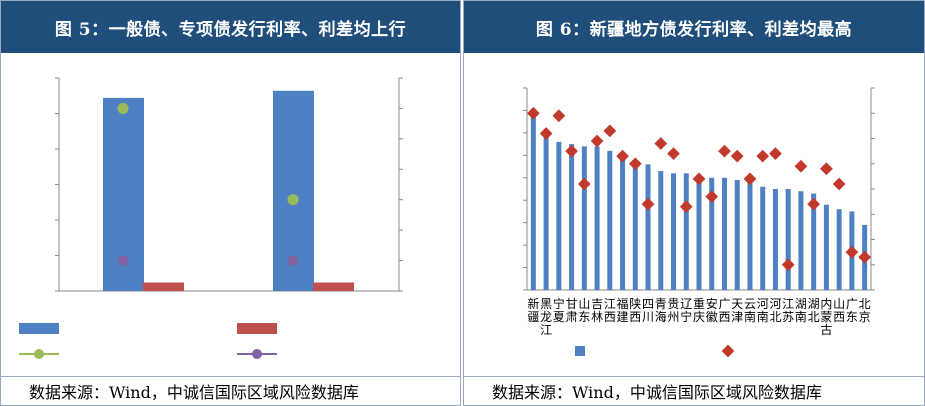 This screenshot has width=925, height=406. I want to click on x-tick-label: 黑龙江, so click(546, 317).